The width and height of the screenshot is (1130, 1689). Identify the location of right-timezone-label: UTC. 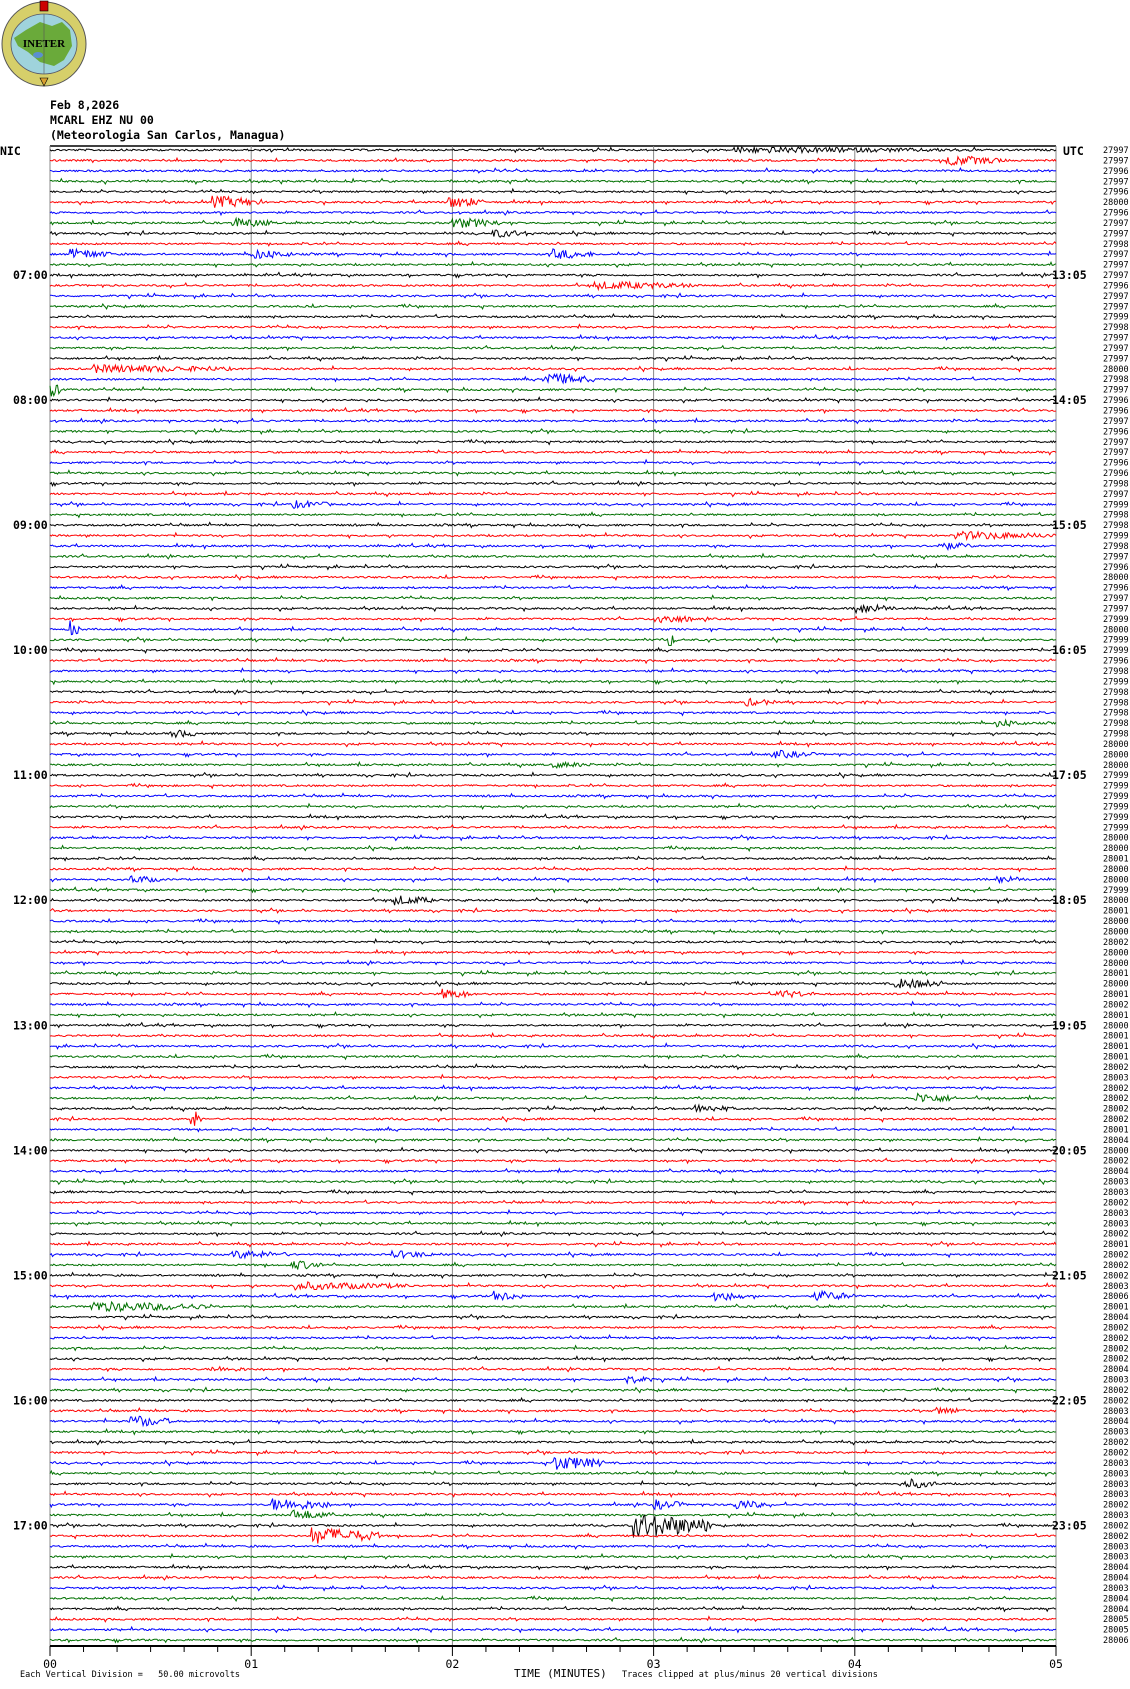
(1073, 151).